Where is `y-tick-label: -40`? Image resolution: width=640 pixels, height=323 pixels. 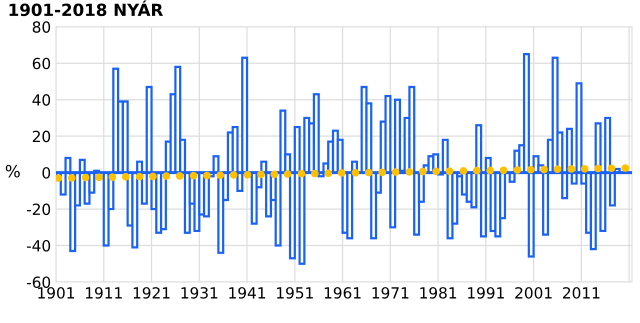 y-tick-label: -40 is located at coordinates (38, 246).